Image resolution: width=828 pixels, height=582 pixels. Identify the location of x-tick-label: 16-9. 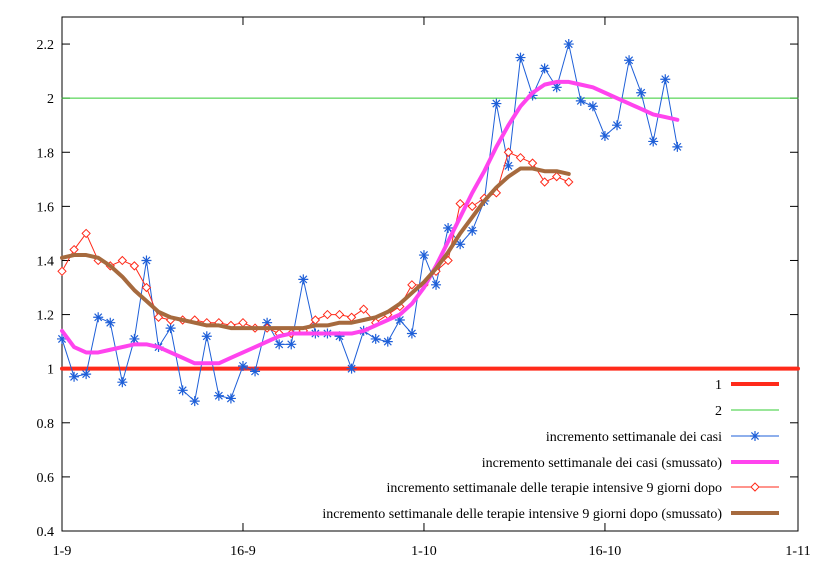
(243, 551).